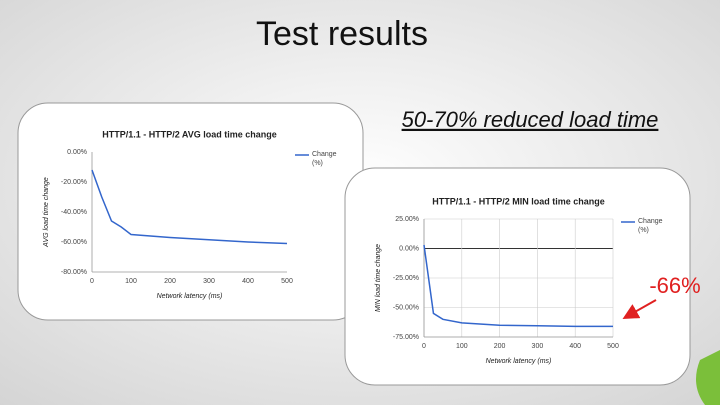  I want to click on y-tick-label: 25.00%, so click(407, 219).